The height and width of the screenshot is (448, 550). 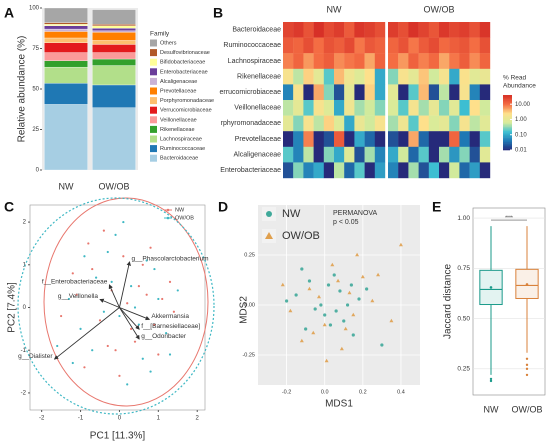 I want to click on y-tick-label: -0.25, so click(x=248, y=355).